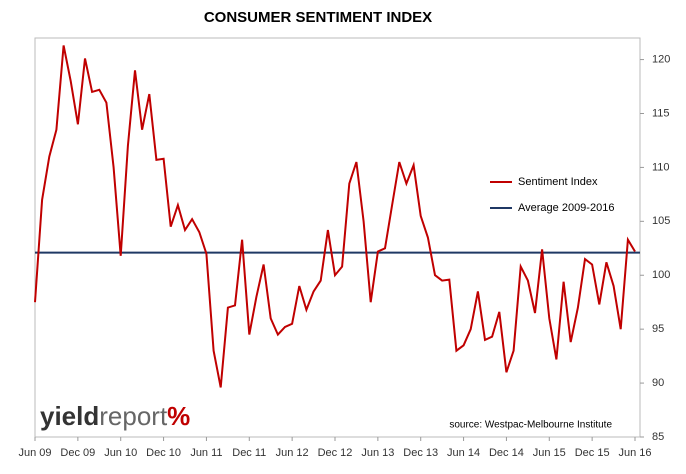  I want to click on logo: yieldreport%, so click(115, 416).